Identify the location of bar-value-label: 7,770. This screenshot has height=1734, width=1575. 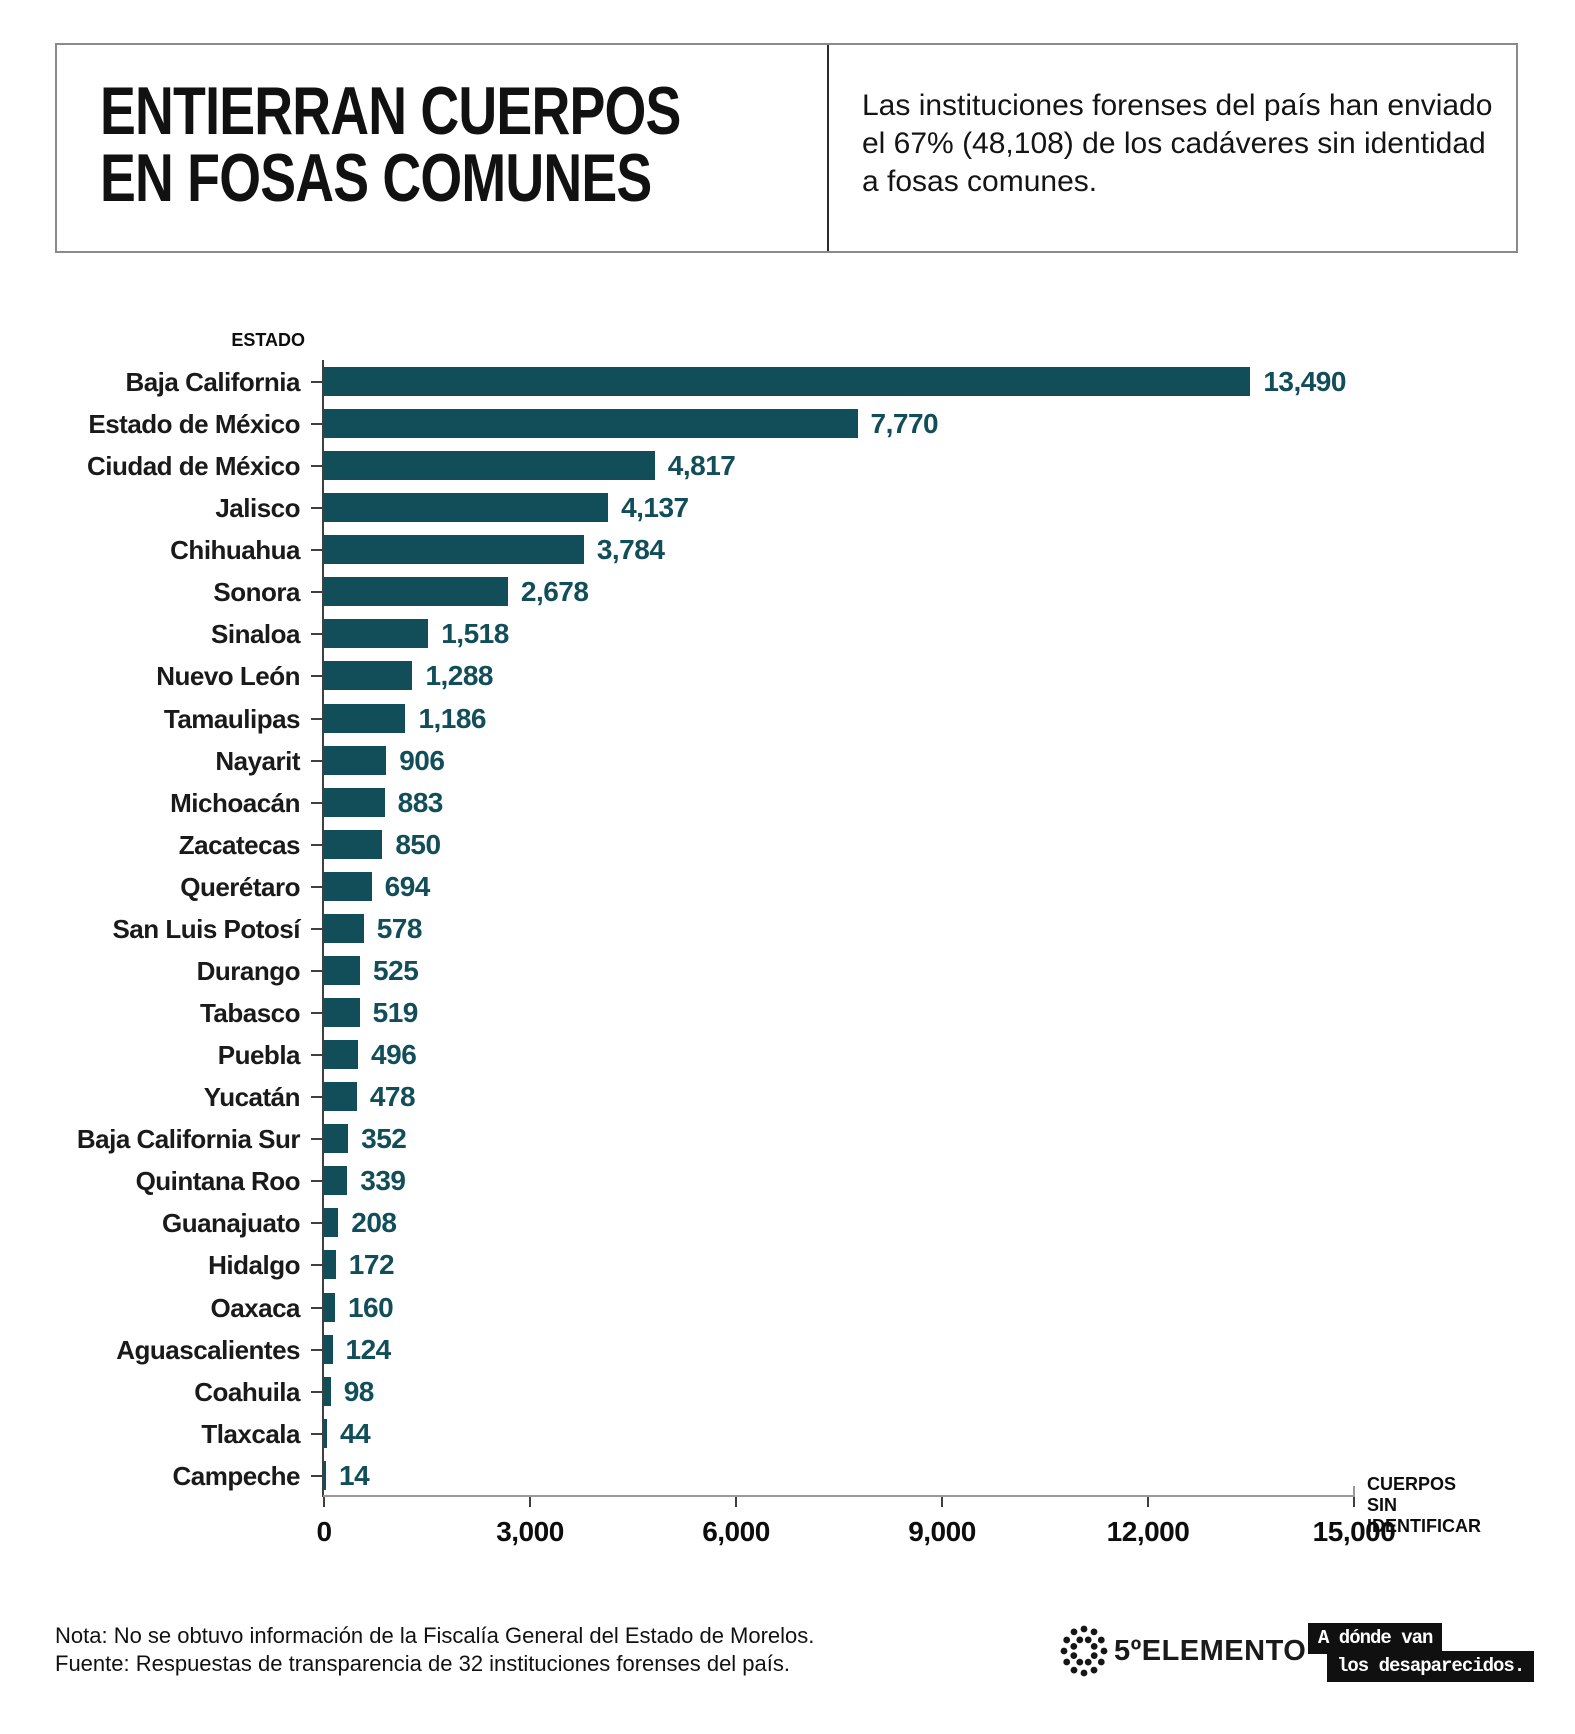
(904, 424).